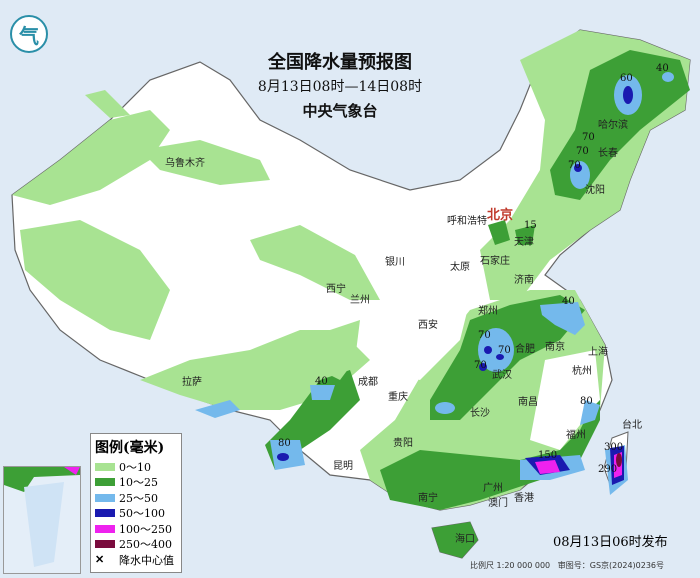 Image resolution: width=700 pixels, height=578 pixels. Describe the element at coordinates (598, 352) in the screenshot. I see `city-label: 上海` at that location.